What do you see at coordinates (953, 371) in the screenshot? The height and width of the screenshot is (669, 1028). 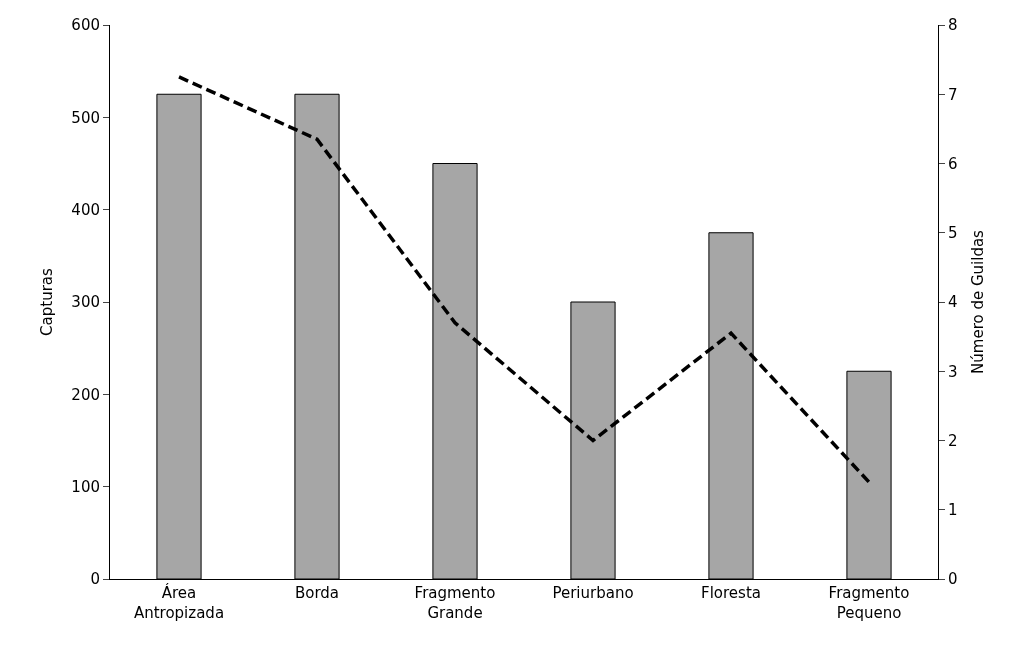 I see `y2-tick-label: 3` at bounding box center [953, 371].